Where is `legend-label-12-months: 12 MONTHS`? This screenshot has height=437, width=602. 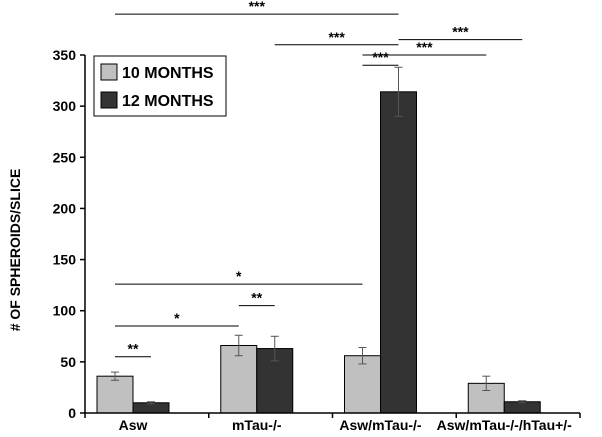 legend-label-12-months: 12 MONTHS is located at coordinates (168, 101).